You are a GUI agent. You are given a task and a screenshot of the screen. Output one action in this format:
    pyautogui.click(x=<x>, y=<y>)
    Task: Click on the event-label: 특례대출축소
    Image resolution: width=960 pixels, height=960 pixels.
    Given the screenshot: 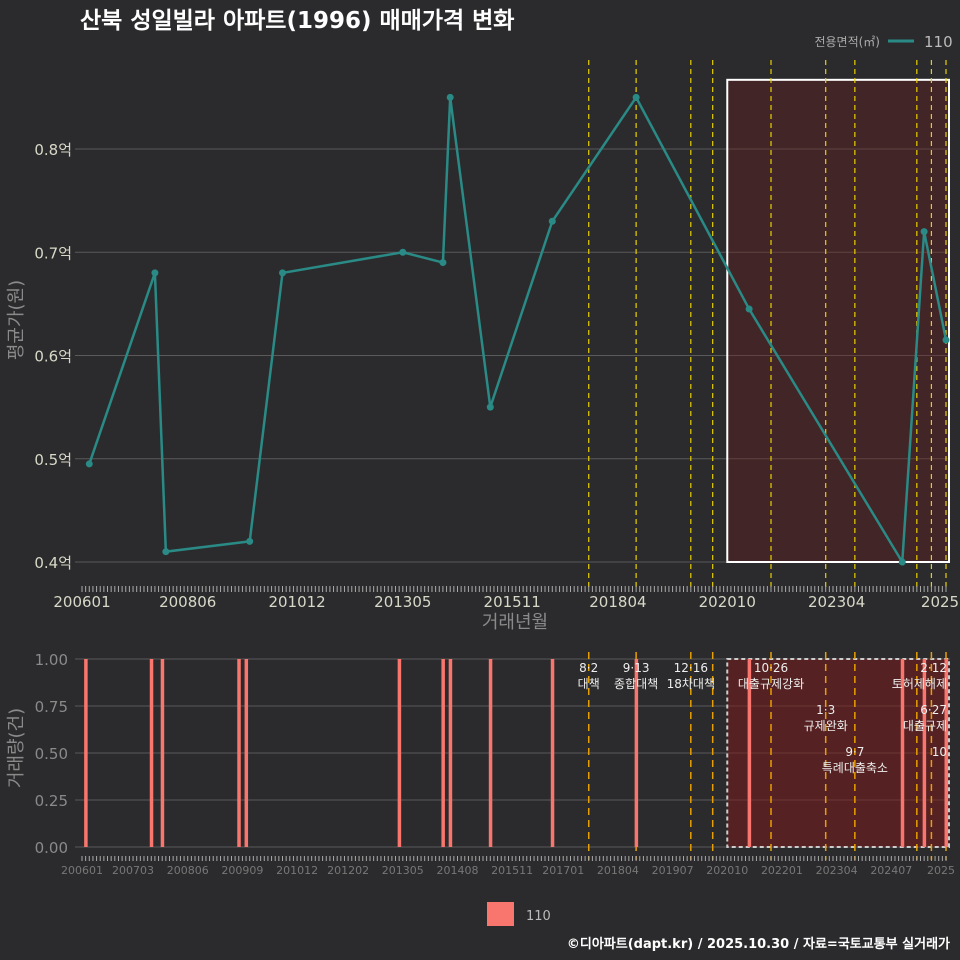 What is the action you would take?
    pyautogui.click(x=855, y=768)
    